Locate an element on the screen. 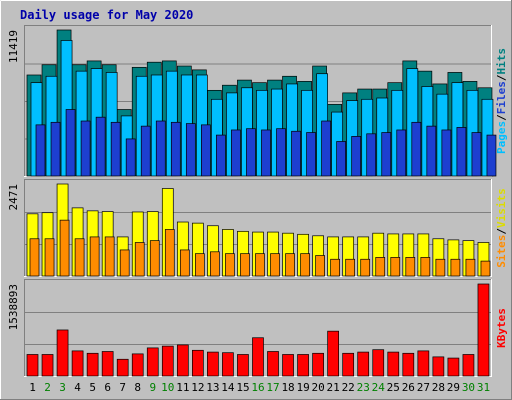  day-label-5: 5 is located at coordinates (92, 387).